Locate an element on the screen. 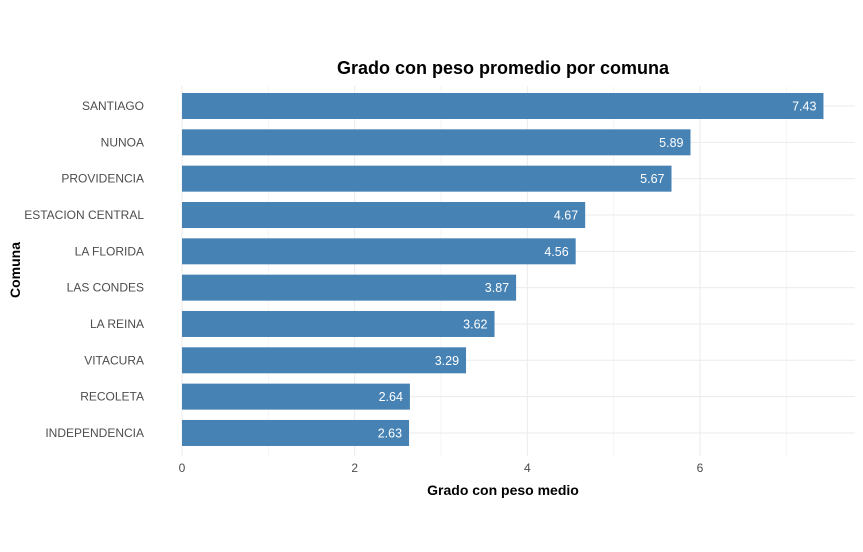  y-tick-label: PROVIDENCIA is located at coordinates (102, 179).